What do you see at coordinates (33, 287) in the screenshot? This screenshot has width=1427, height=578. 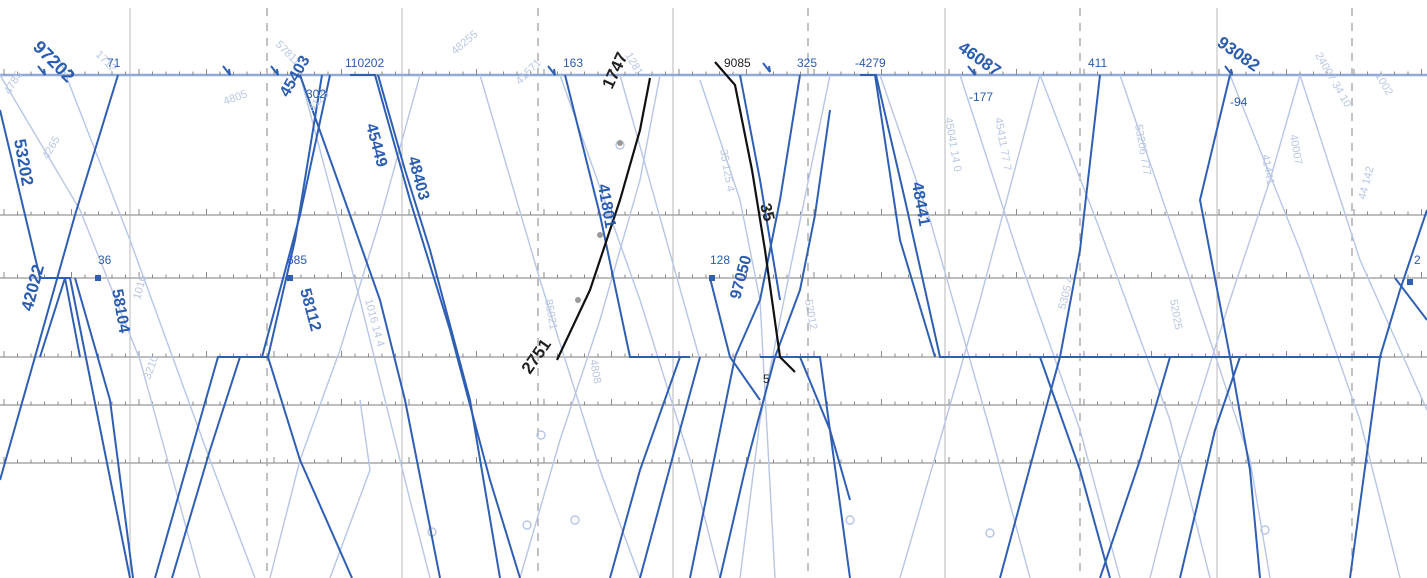 I see `train-number-label: 42022` at bounding box center [33, 287].